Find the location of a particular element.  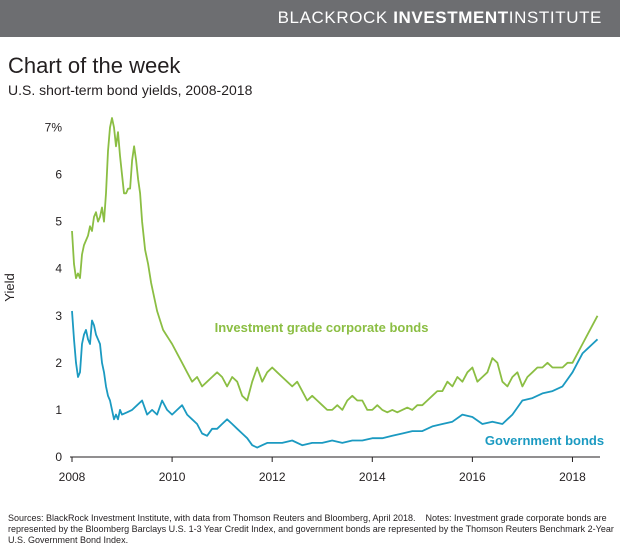

government-bonds-label: Government bonds is located at coordinates (544, 440).